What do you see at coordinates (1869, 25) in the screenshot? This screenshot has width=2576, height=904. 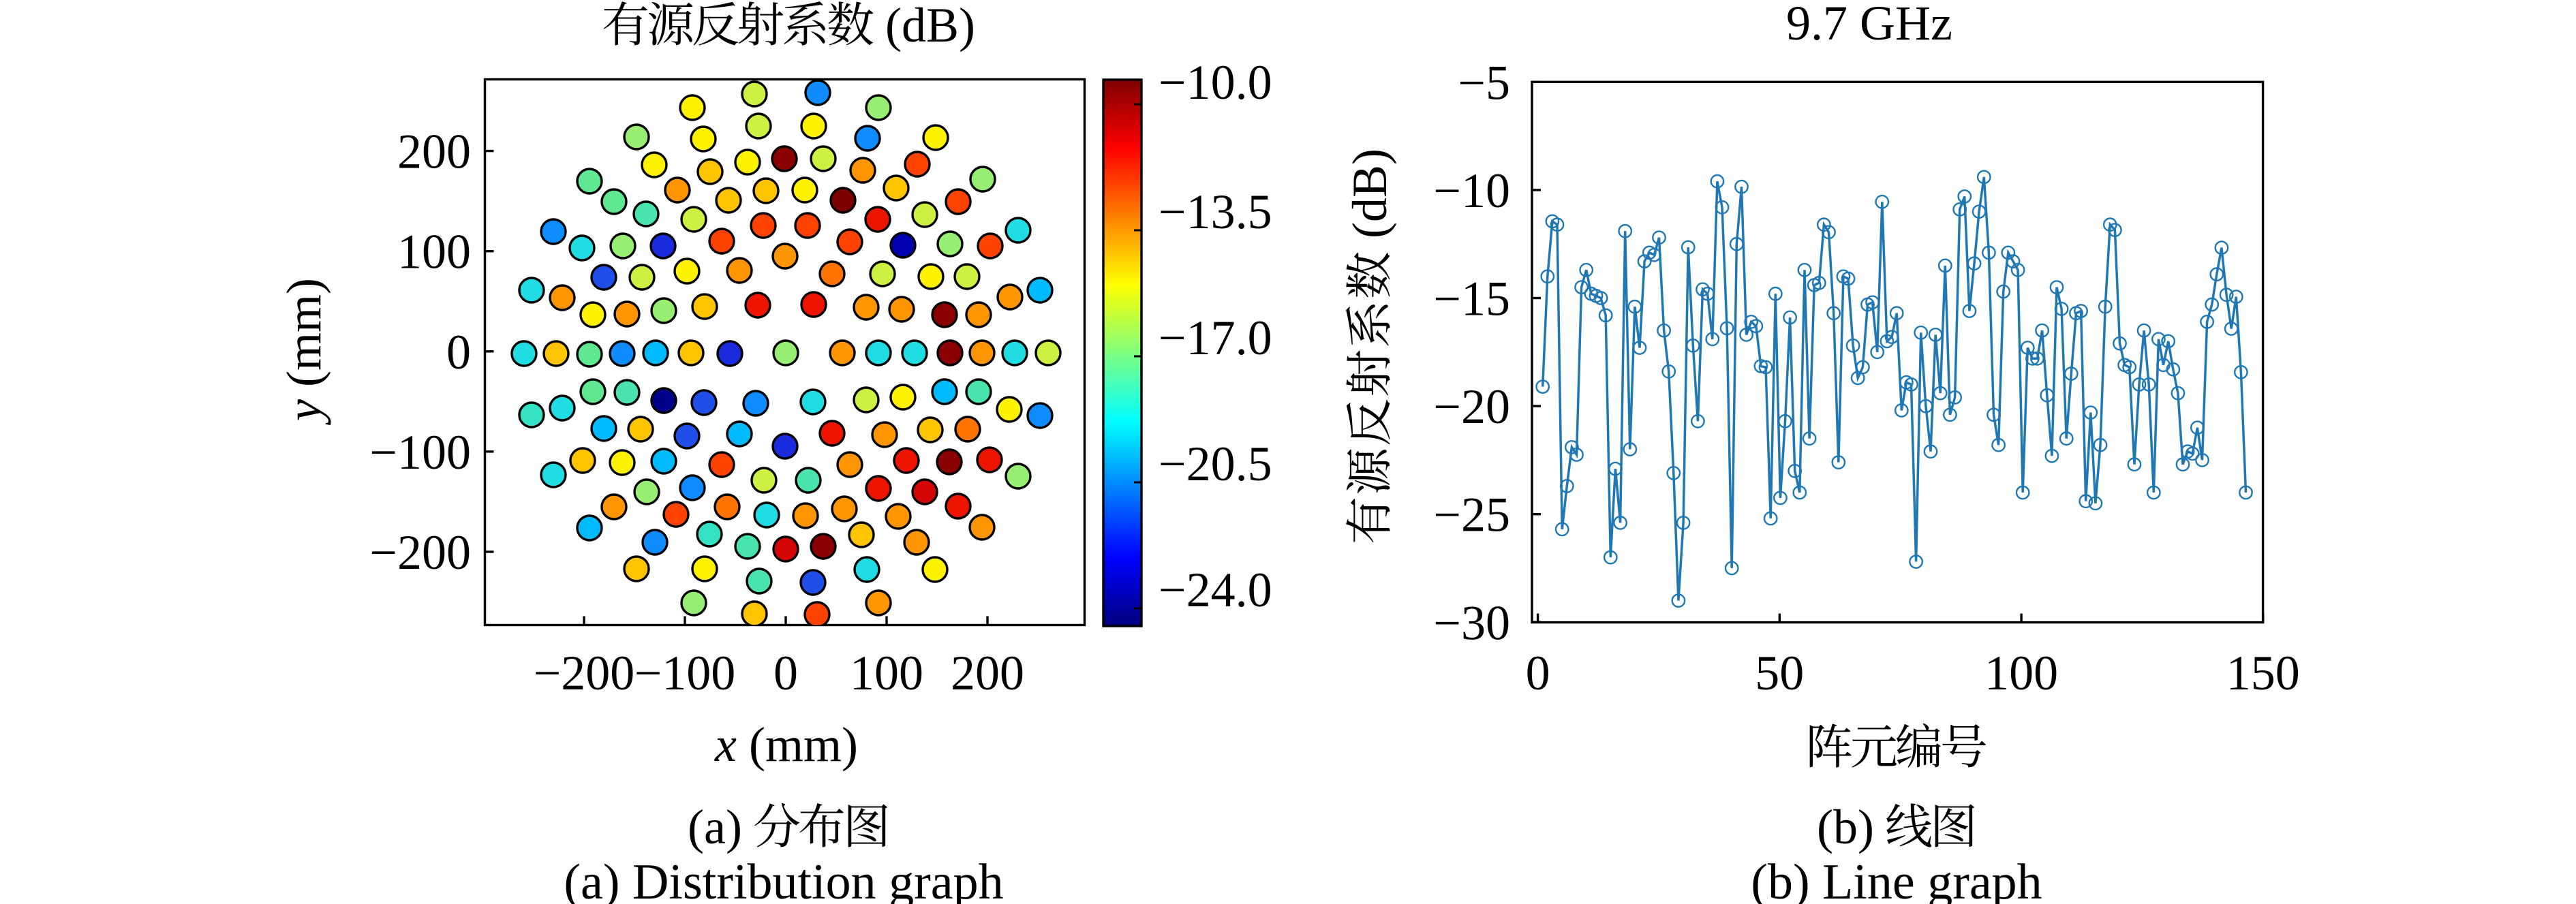 I see `svg-text: 9.7 GHz` at bounding box center [1869, 25].